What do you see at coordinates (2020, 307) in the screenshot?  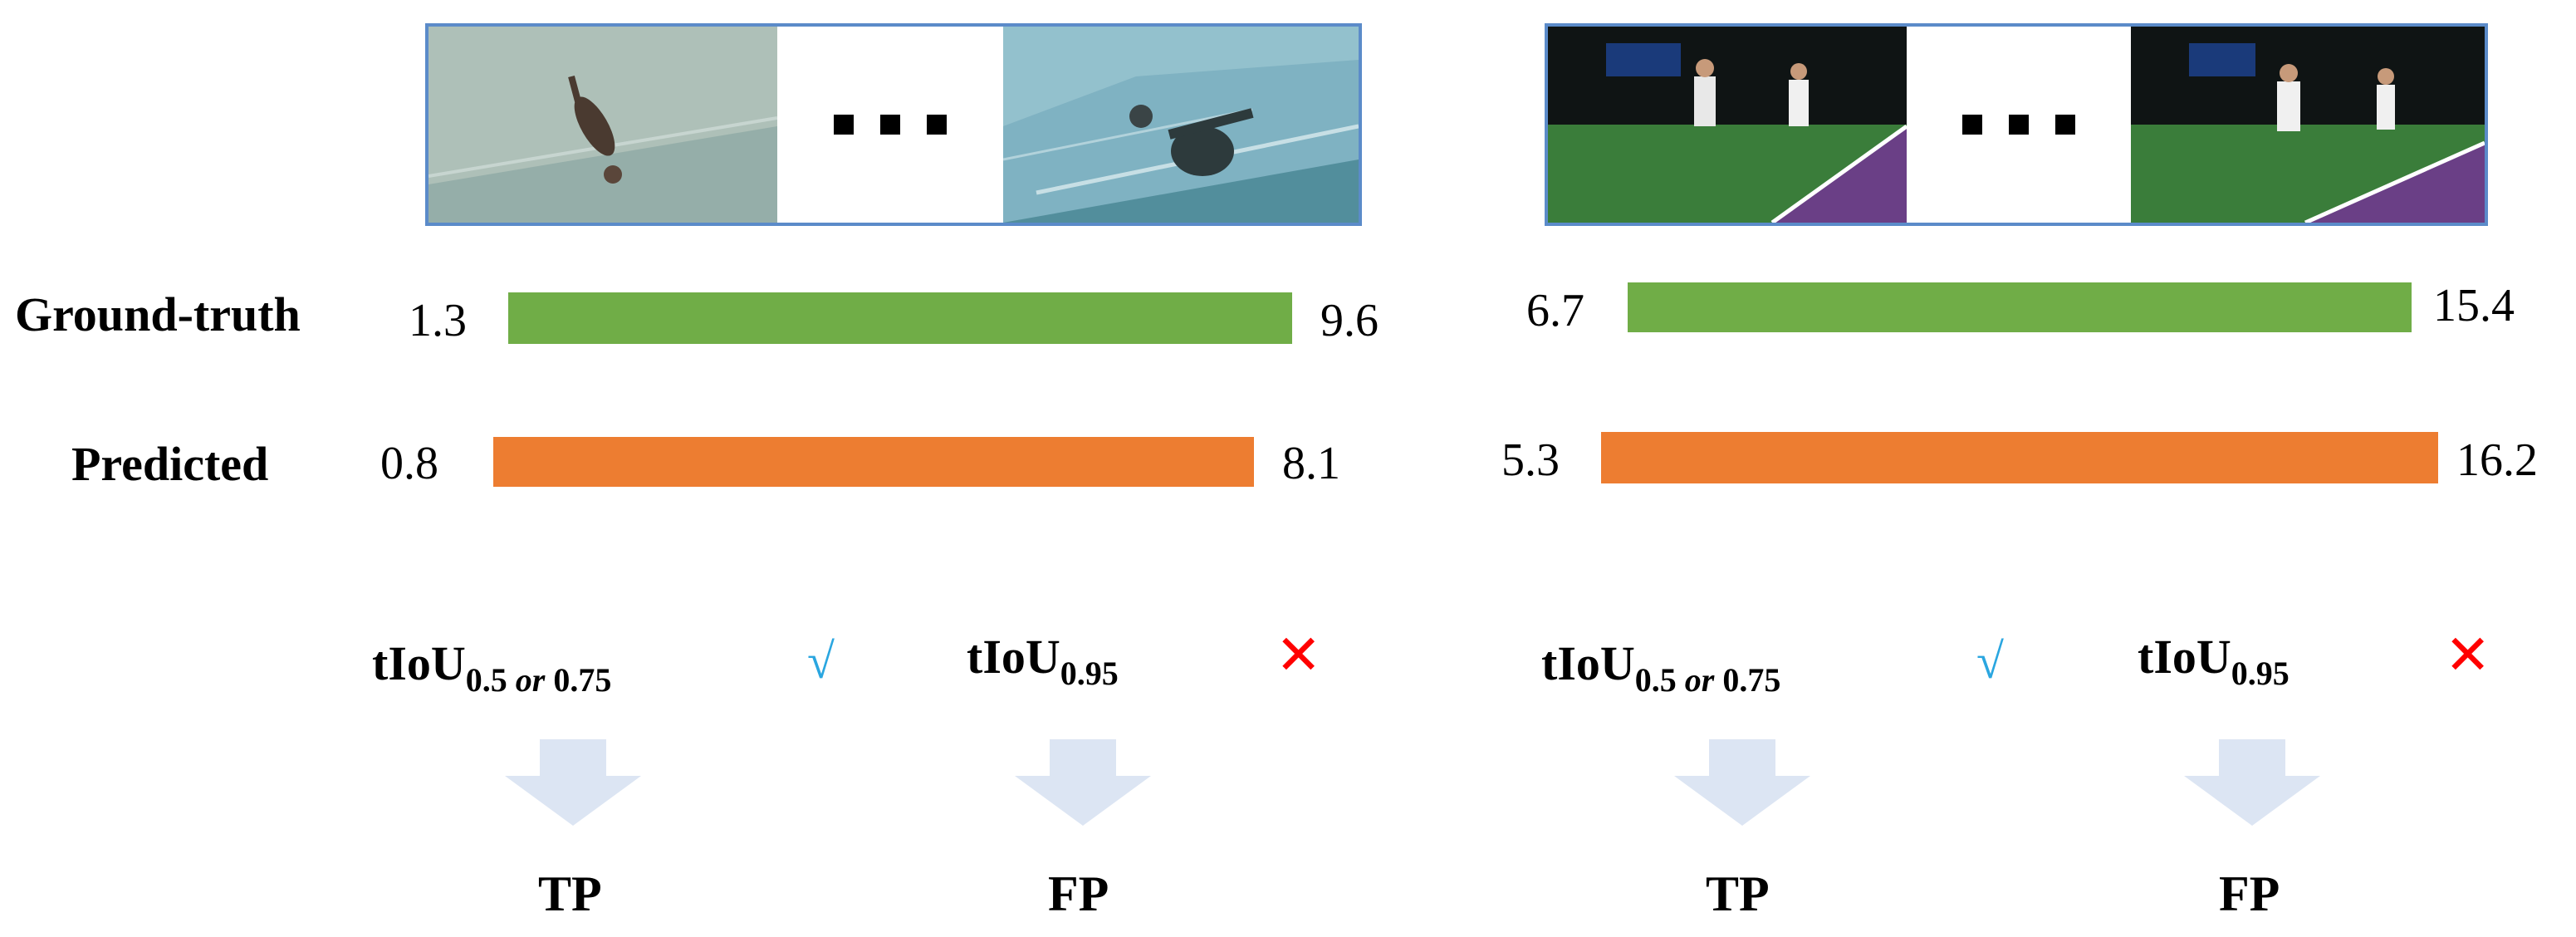 I see `ground-truth-bar-right` at bounding box center [2020, 307].